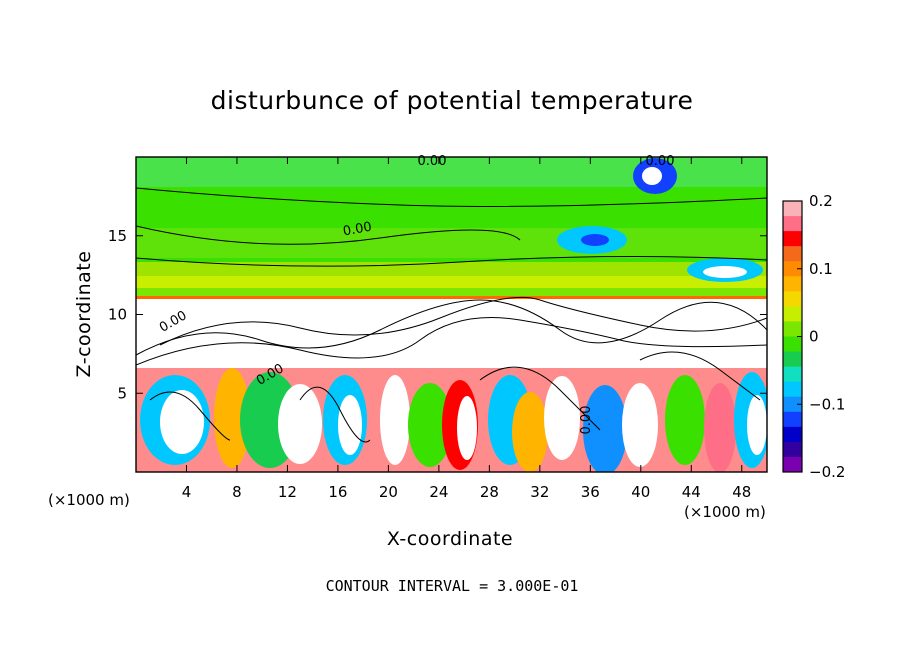 The height and width of the screenshot is (654, 904). Describe the element at coordinates (451, 336) in the screenshot. I see `field-middle-white` at that location.